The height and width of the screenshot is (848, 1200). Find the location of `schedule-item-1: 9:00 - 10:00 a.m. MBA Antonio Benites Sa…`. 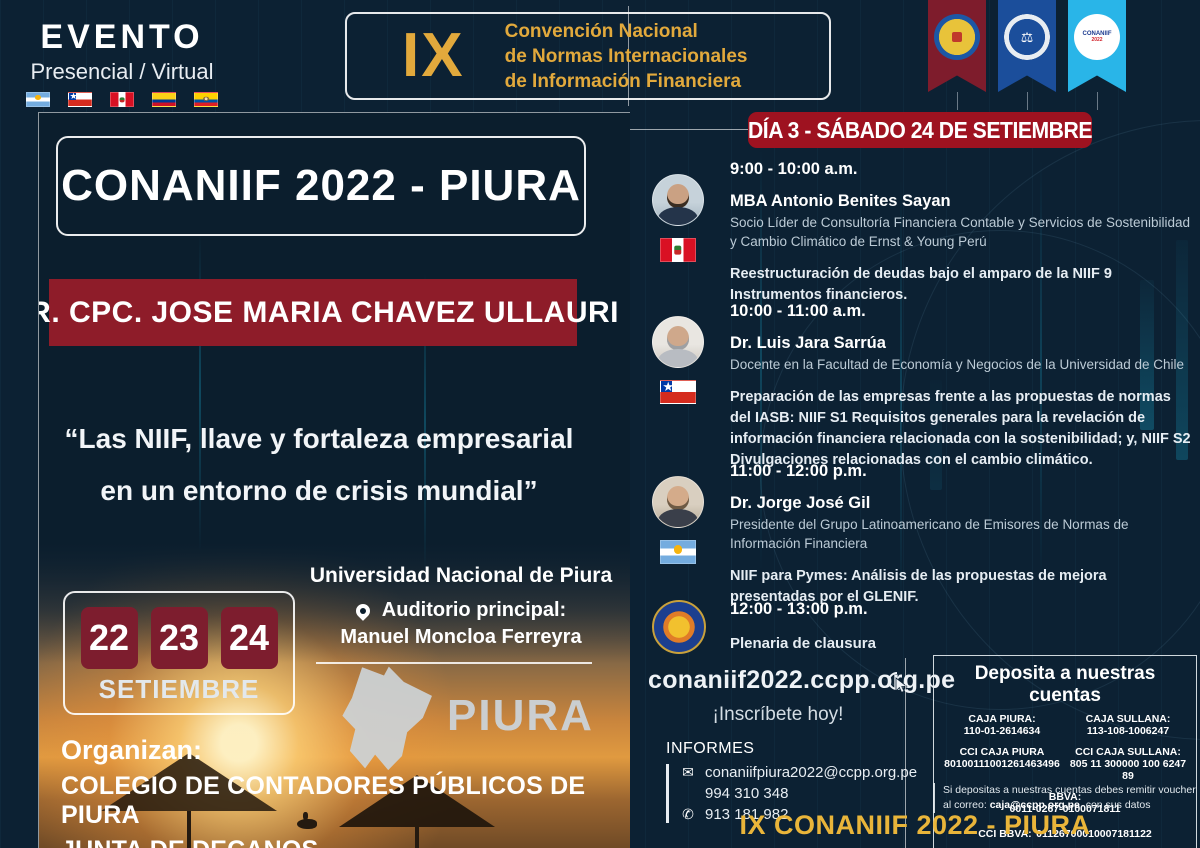

schedule-item-1: 9:00 - 10:00 a.m. MBA Antonio Benites Sa… is located at coordinates (922, 233).